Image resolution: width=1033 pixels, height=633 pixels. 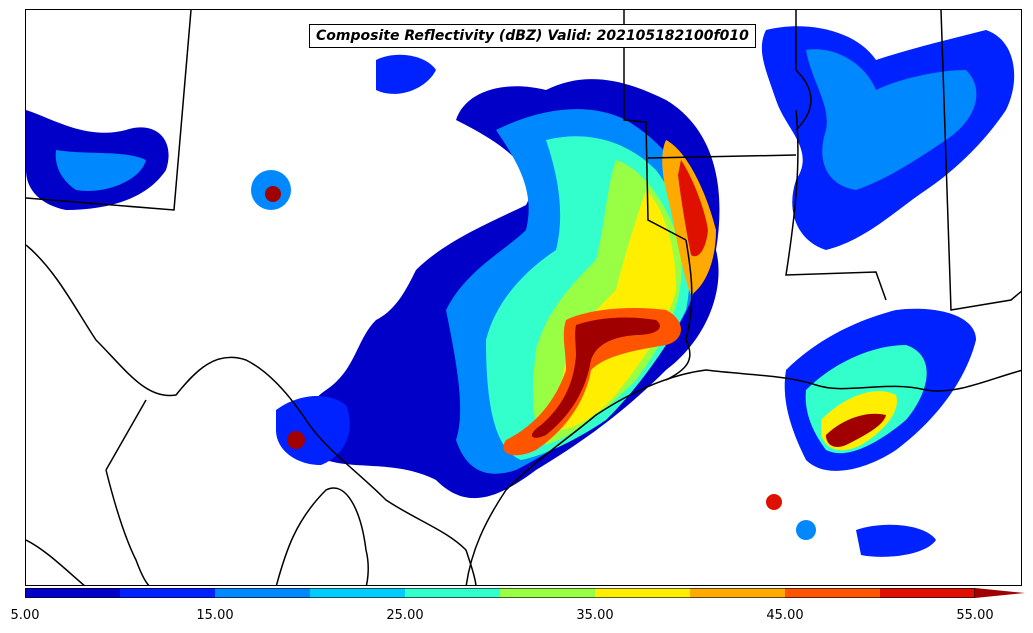 I want to click on state-boundary-ok-ar, so click(x=722, y=156).